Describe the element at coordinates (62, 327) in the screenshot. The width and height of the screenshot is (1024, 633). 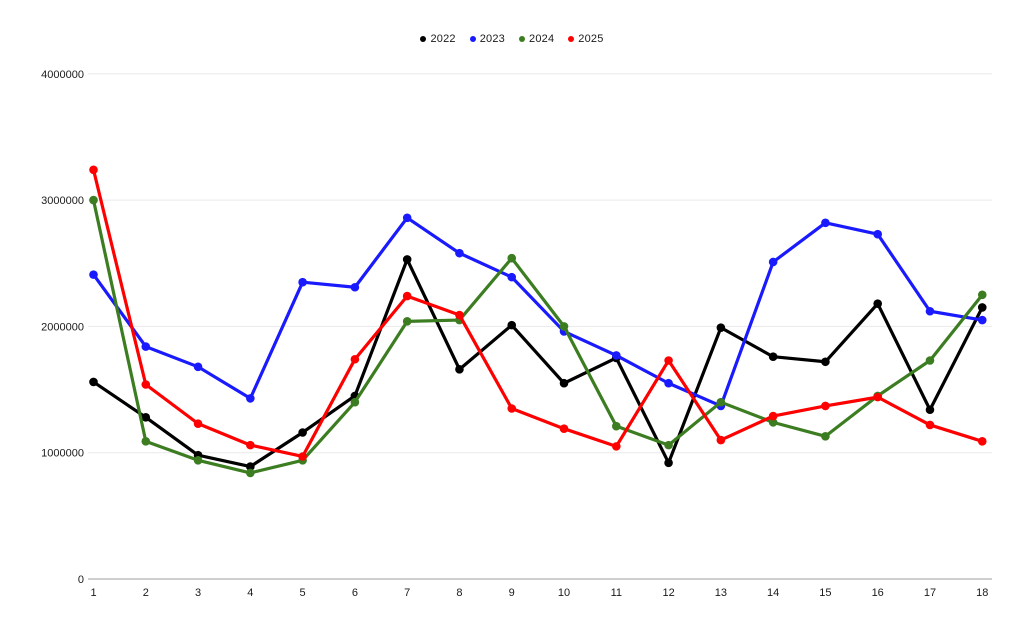
I see `y-tick-label: 2000000` at that location.